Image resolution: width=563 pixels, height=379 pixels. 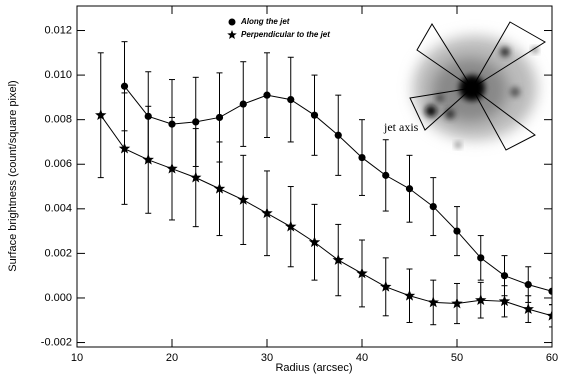 I want to click on x-tick-label: 10, so click(x=77, y=358).